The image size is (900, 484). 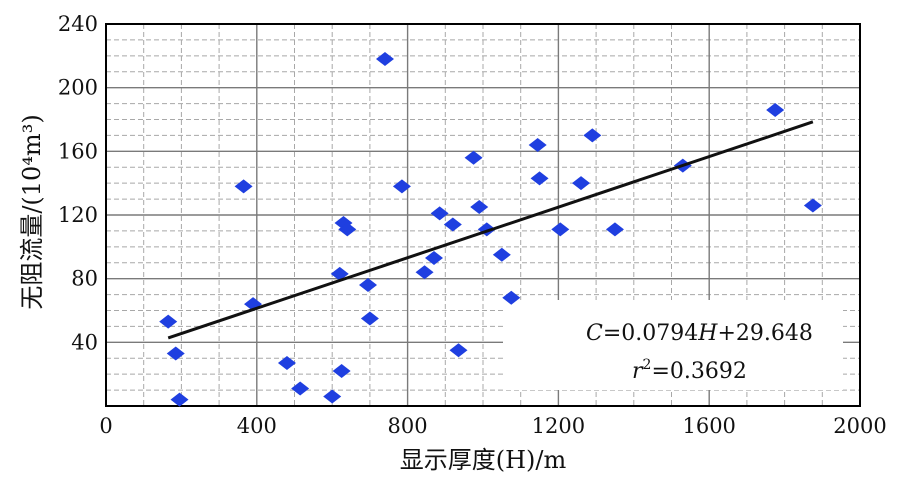 What do you see at coordinates (84, 279) in the screenshot?
I see `y-tick-label: 80` at bounding box center [84, 279].